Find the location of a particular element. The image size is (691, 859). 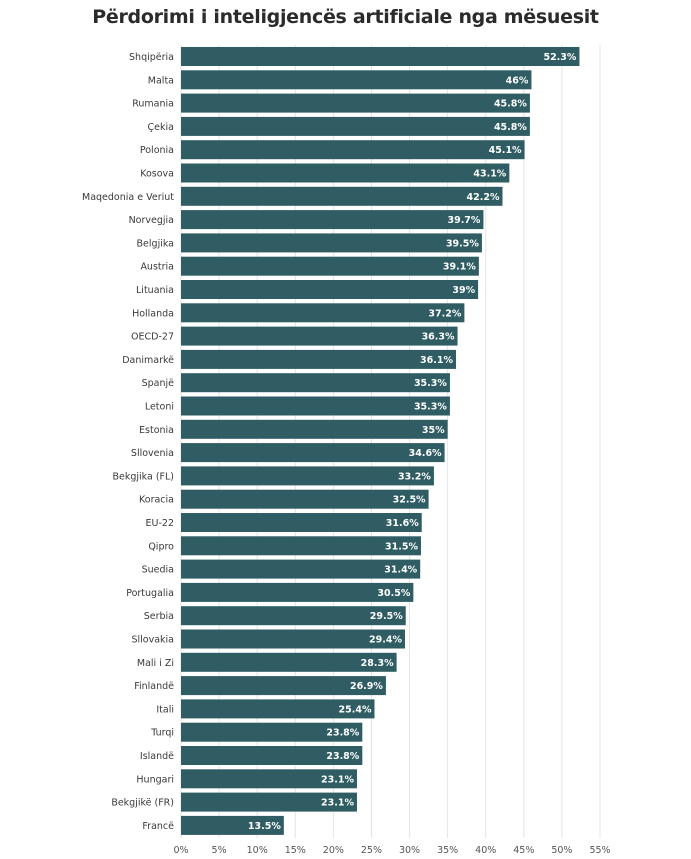

value-label: 42.2% is located at coordinates (483, 197).